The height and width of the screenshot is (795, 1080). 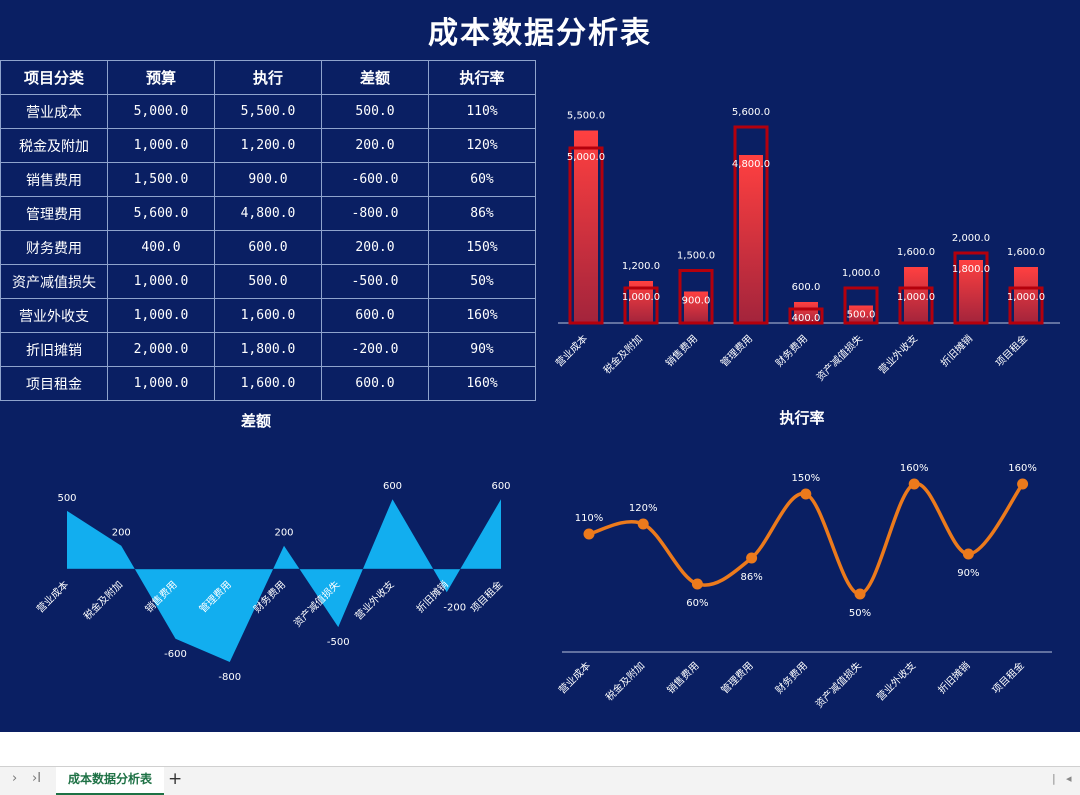 I want to click on next-sheet-button: ›, so click(x=15, y=778).